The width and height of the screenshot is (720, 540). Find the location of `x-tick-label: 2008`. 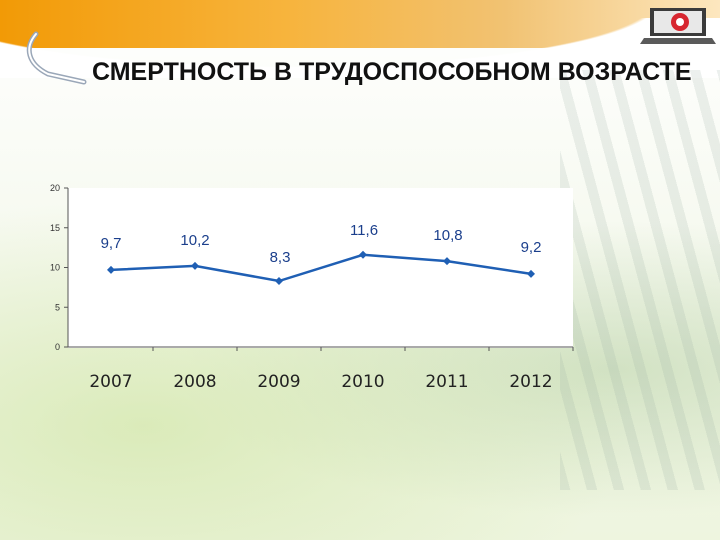

x-tick-label: 2008 is located at coordinates (194, 382).